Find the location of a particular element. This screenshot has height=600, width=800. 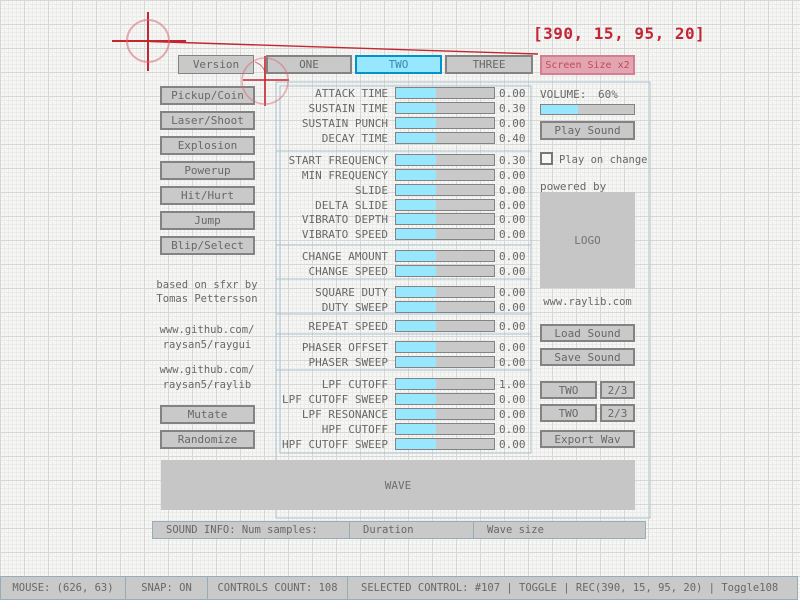

slider-min-frequency is located at coordinates (445, 175).